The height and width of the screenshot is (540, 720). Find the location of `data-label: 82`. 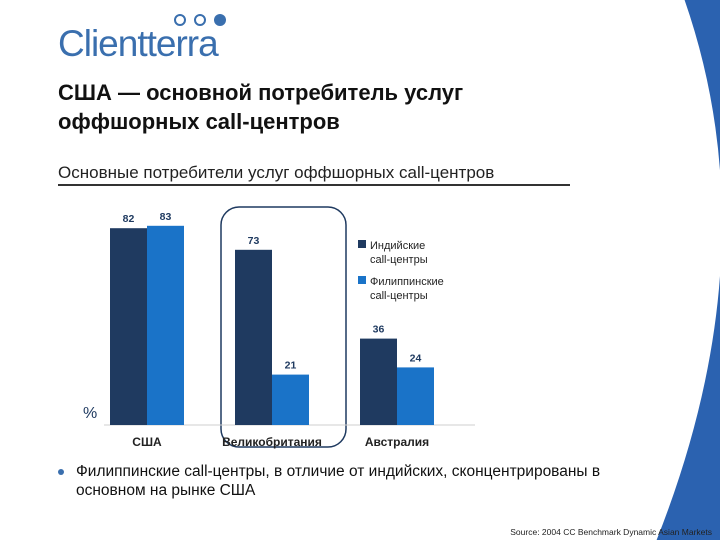

data-label: 82 is located at coordinates (129, 219).